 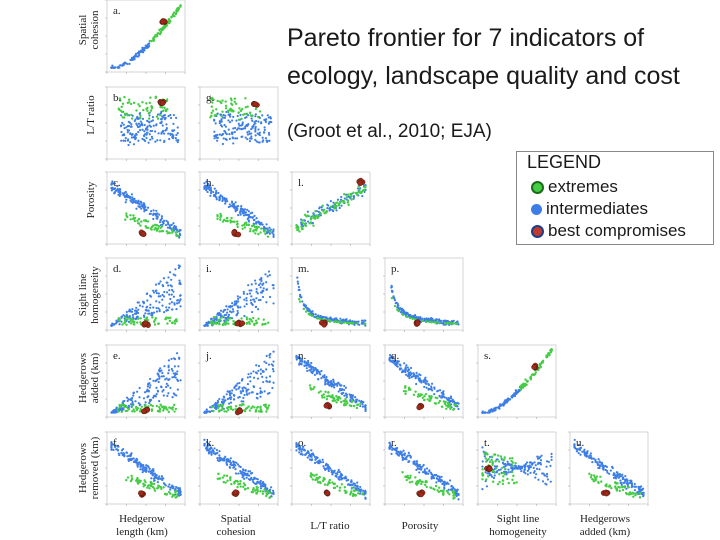 What do you see at coordinates (617, 230) in the screenshot?
I see `legend-label-best: best compromises` at bounding box center [617, 230].